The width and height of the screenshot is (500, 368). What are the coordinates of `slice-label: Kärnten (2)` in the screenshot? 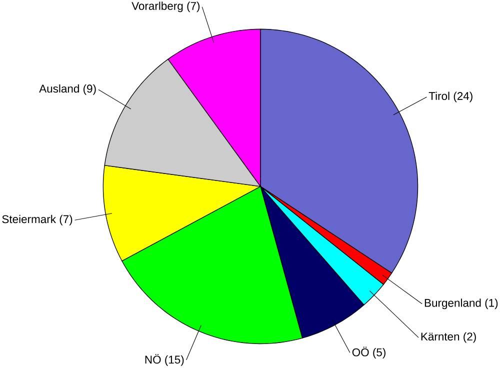 It's located at (448, 337).